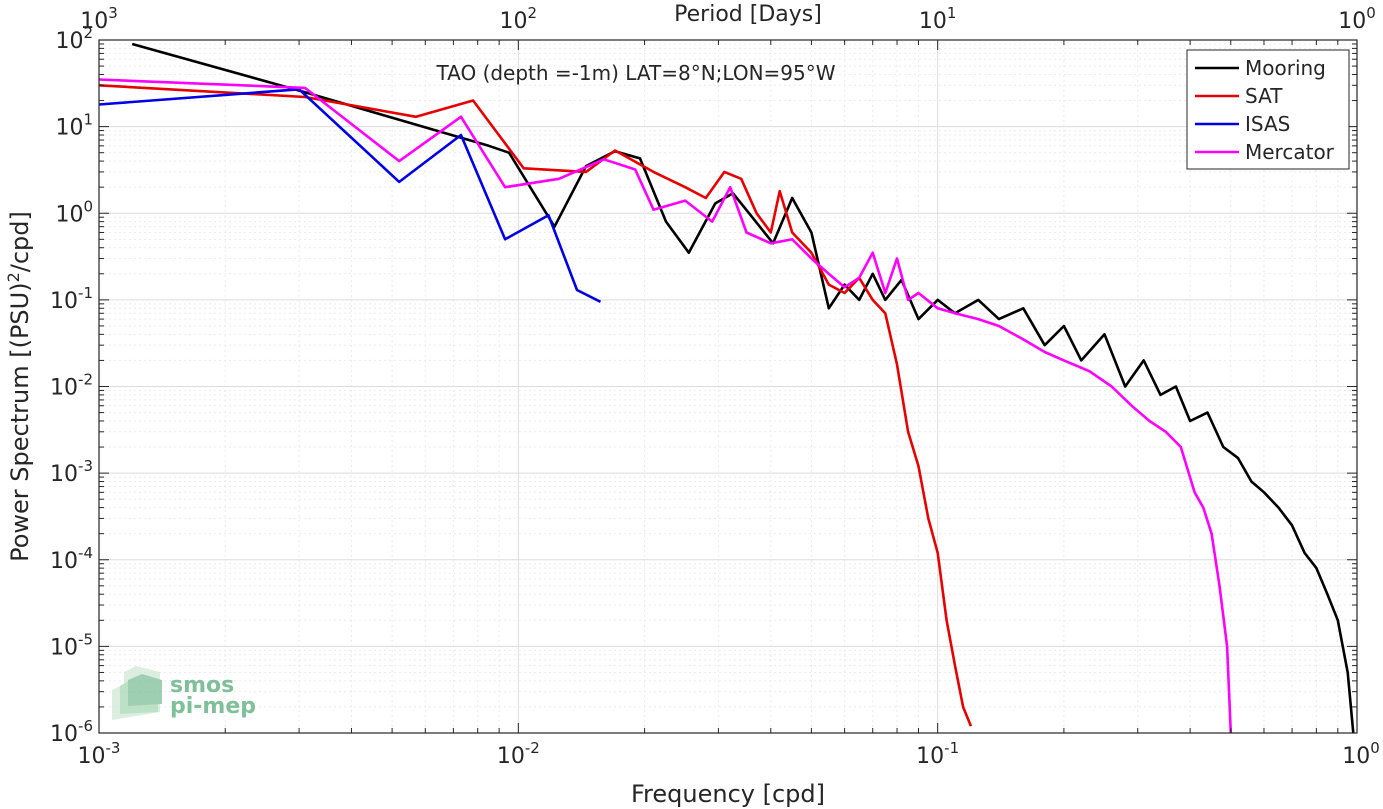 The height and width of the screenshot is (809, 1383). I want to click on x-tick-label: 10⁻³, so click(99, 754).